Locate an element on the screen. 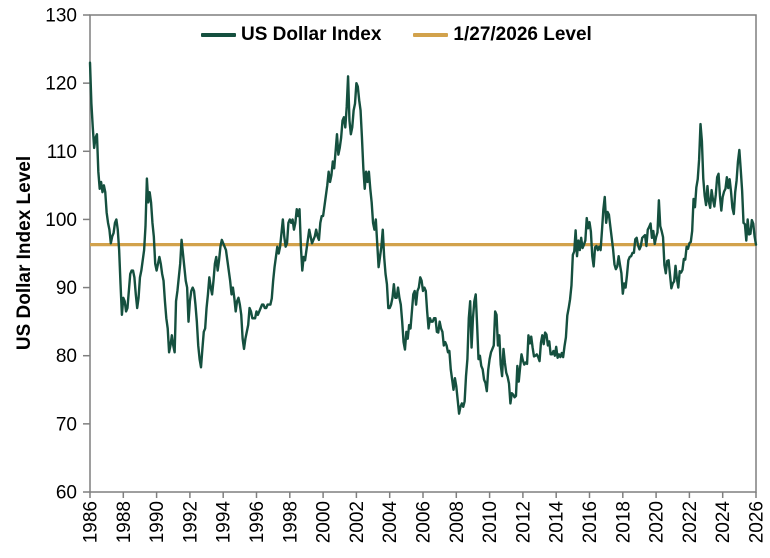 This screenshot has height=558, width=770. x-axis-tick-label: 2008 is located at coordinates (457, 522).